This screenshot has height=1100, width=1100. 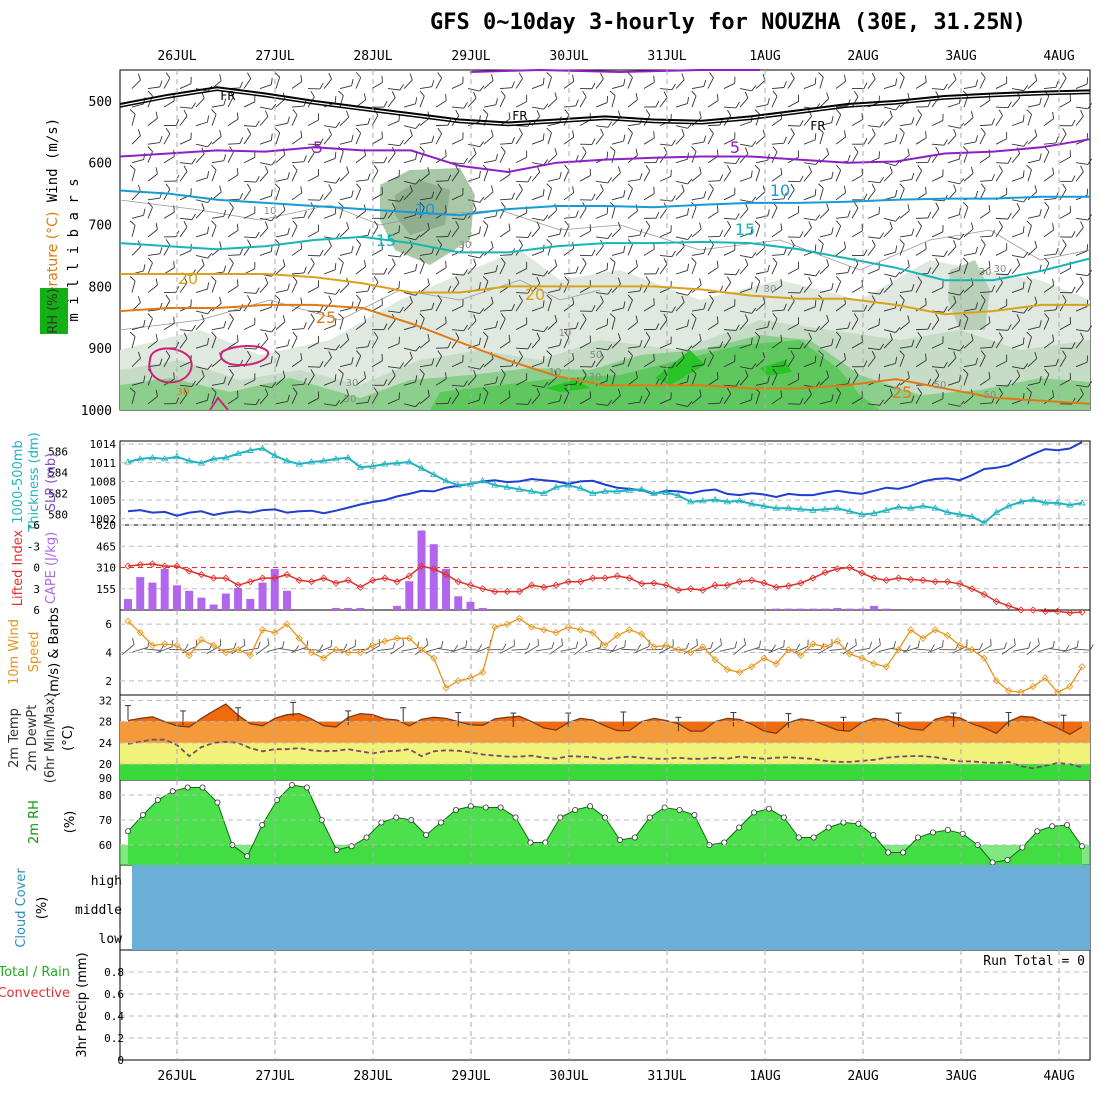 I want to click on surface-barb-flag, so click(x=832, y=642).